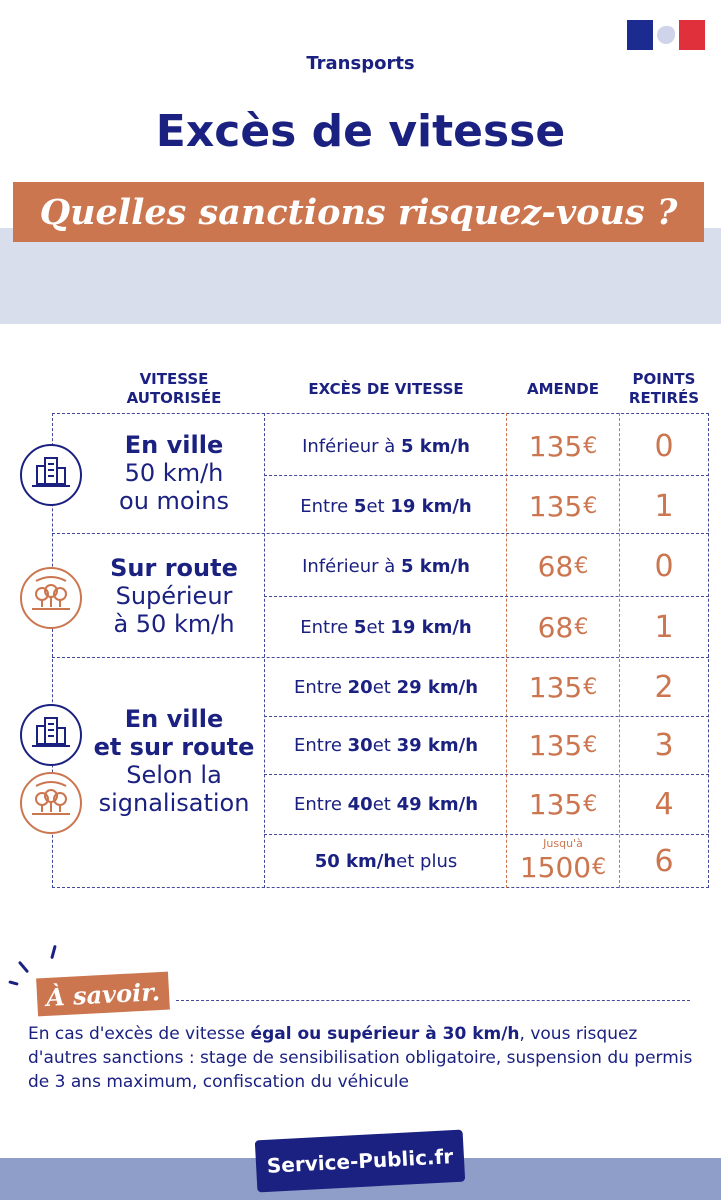 The image size is (721, 1200). What do you see at coordinates (386, 687) in the screenshot?
I see `table-row-excess: Entre 20 et 29 km/h` at bounding box center [386, 687].